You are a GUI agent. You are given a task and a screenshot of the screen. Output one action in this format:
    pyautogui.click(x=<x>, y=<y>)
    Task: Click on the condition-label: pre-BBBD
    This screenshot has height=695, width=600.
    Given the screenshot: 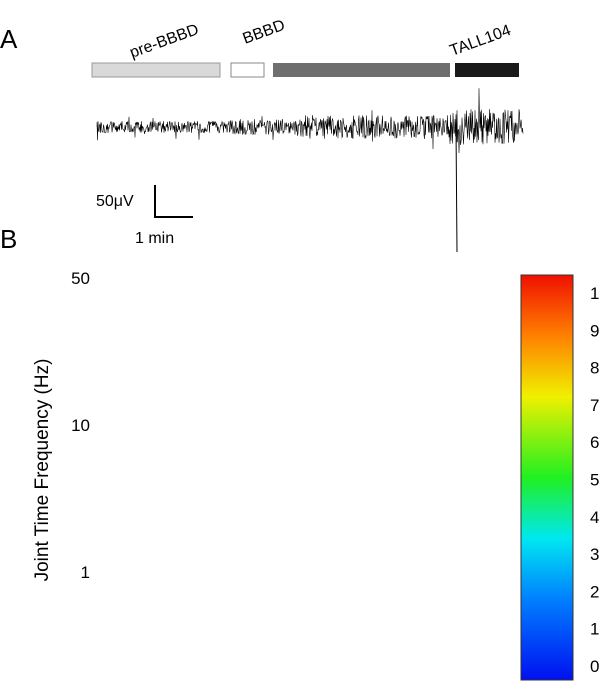 What is the action you would take?
    pyautogui.click(x=165, y=41)
    